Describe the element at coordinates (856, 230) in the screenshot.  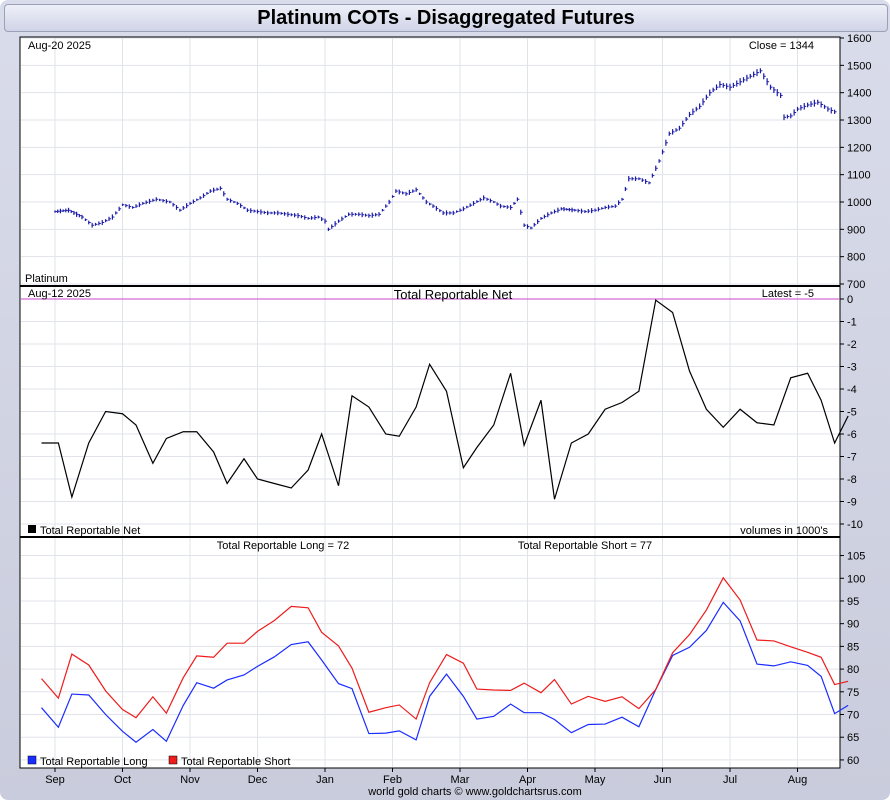
I see `y-tick-label: 900` at that location.